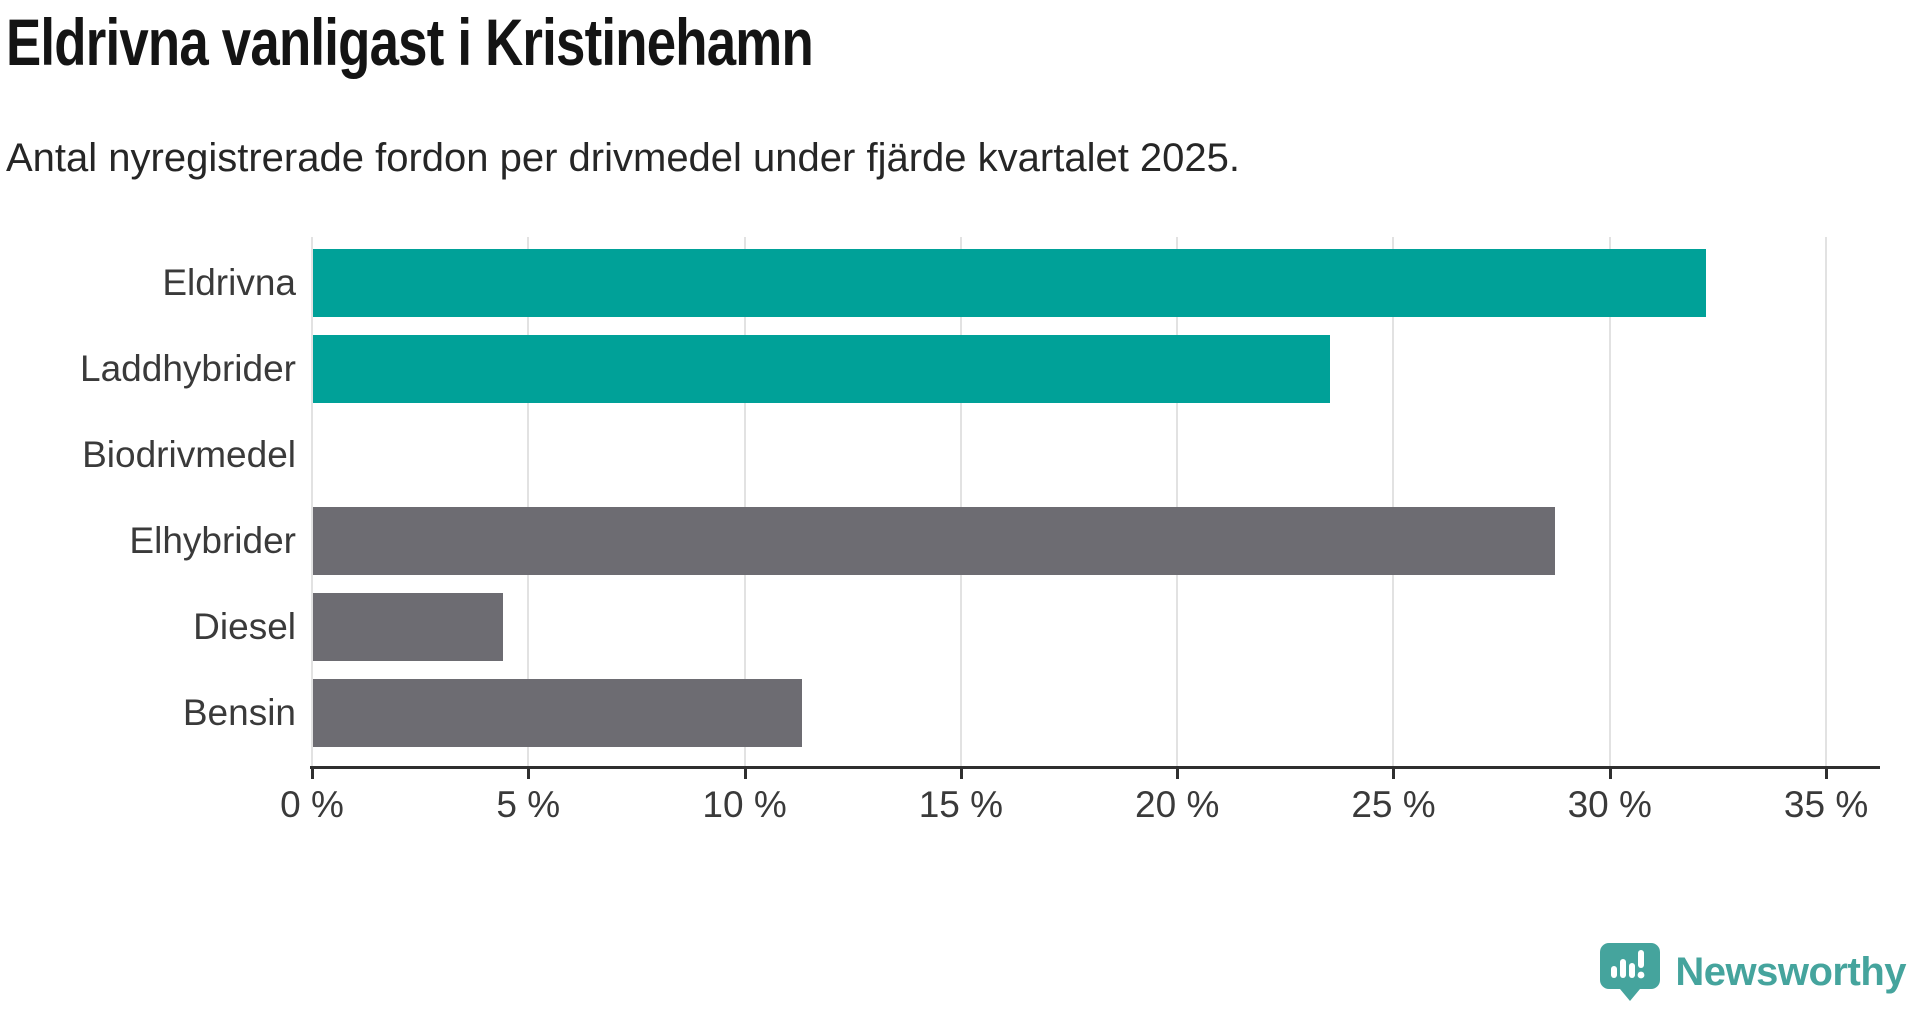 This screenshot has width=1920, height=1010. What do you see at coordinates (1009, 283) in the screenshot?
I see `bar-eldrivna` at bounding box center [1009, 283].